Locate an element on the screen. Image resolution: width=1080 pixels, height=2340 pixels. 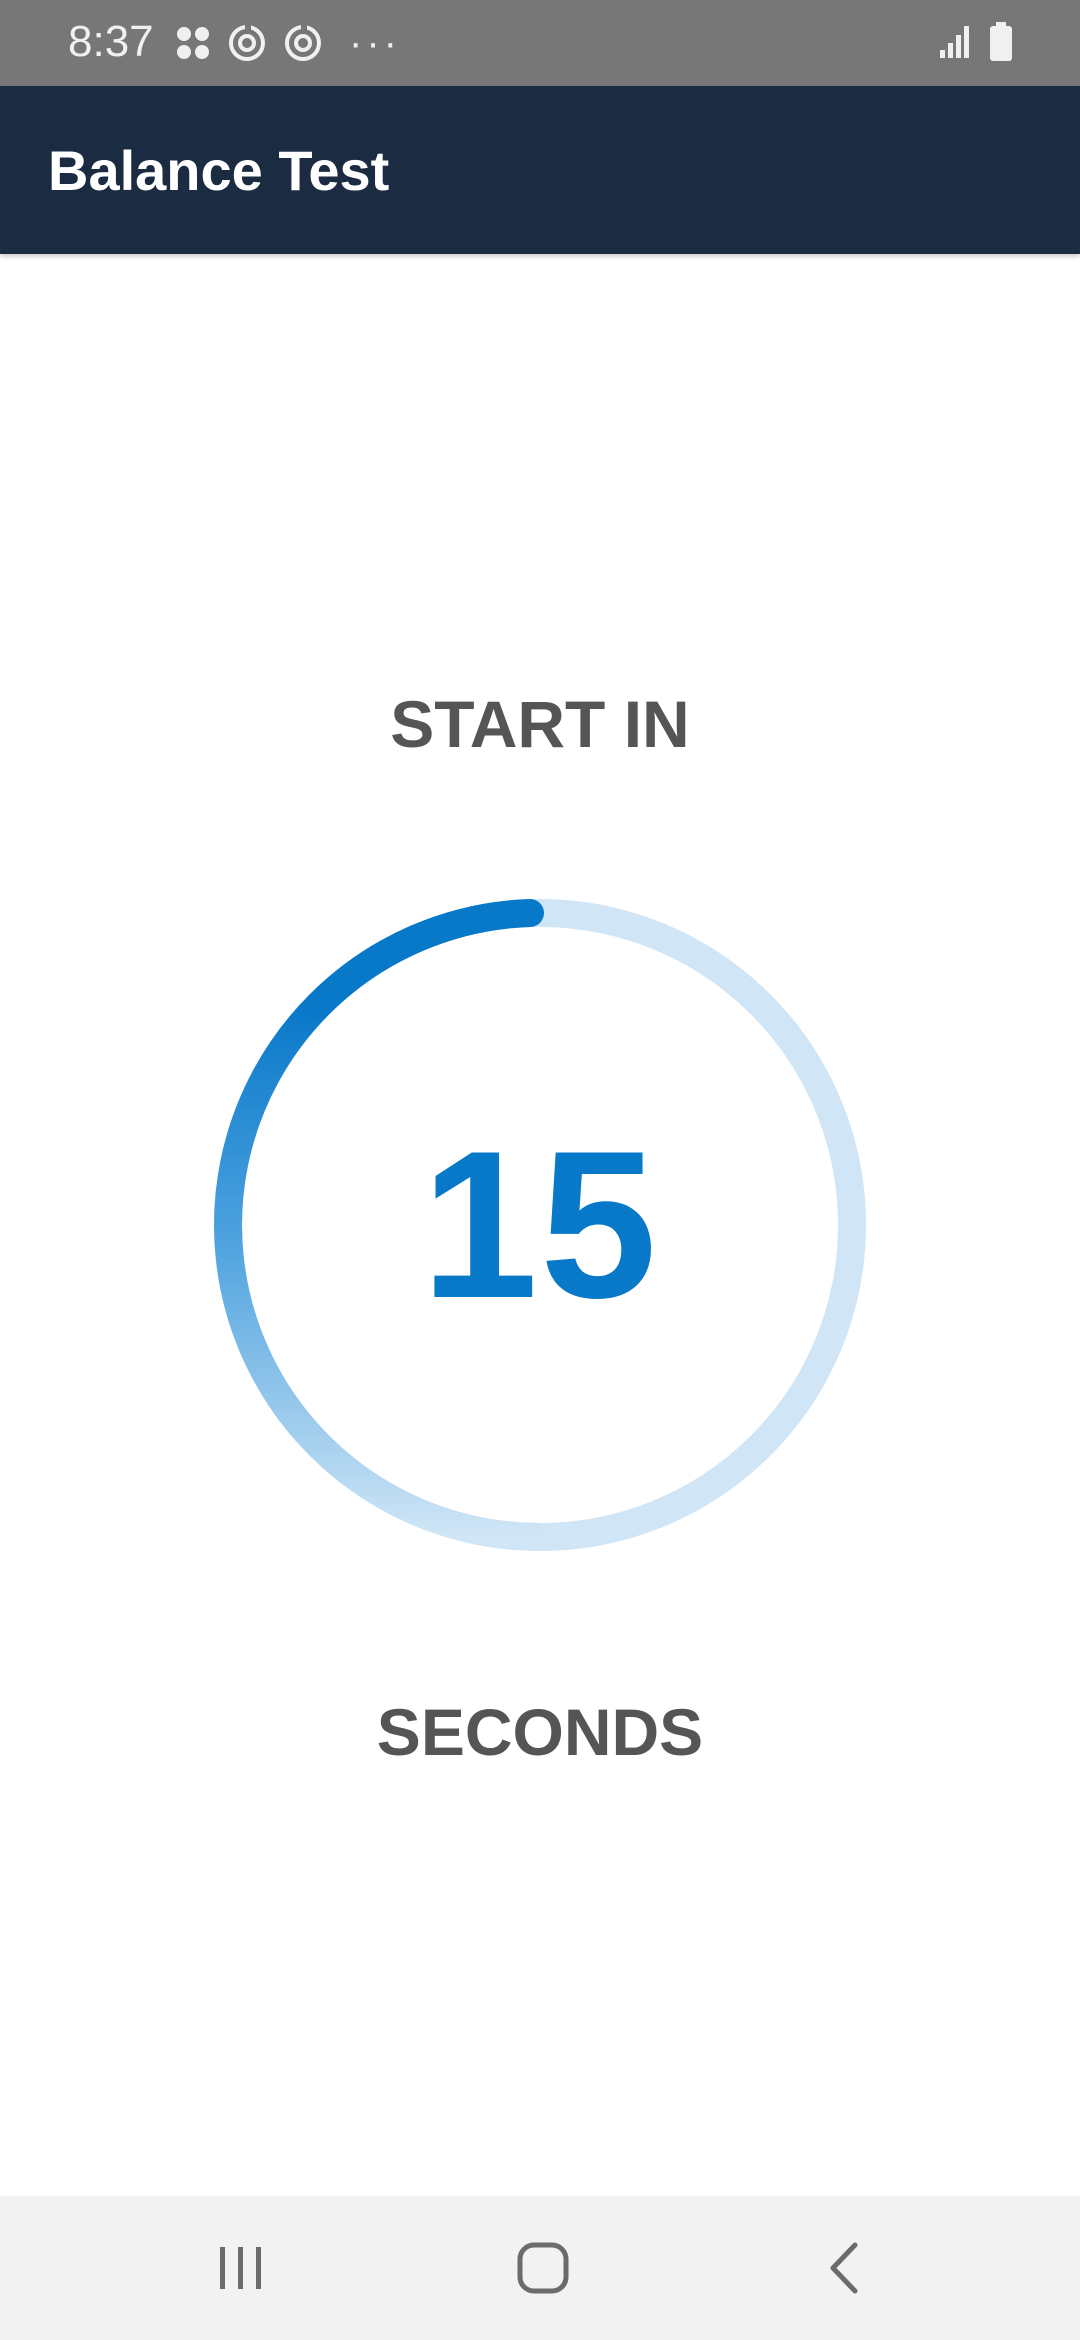
home-button is located at coordinates (543, 2268).